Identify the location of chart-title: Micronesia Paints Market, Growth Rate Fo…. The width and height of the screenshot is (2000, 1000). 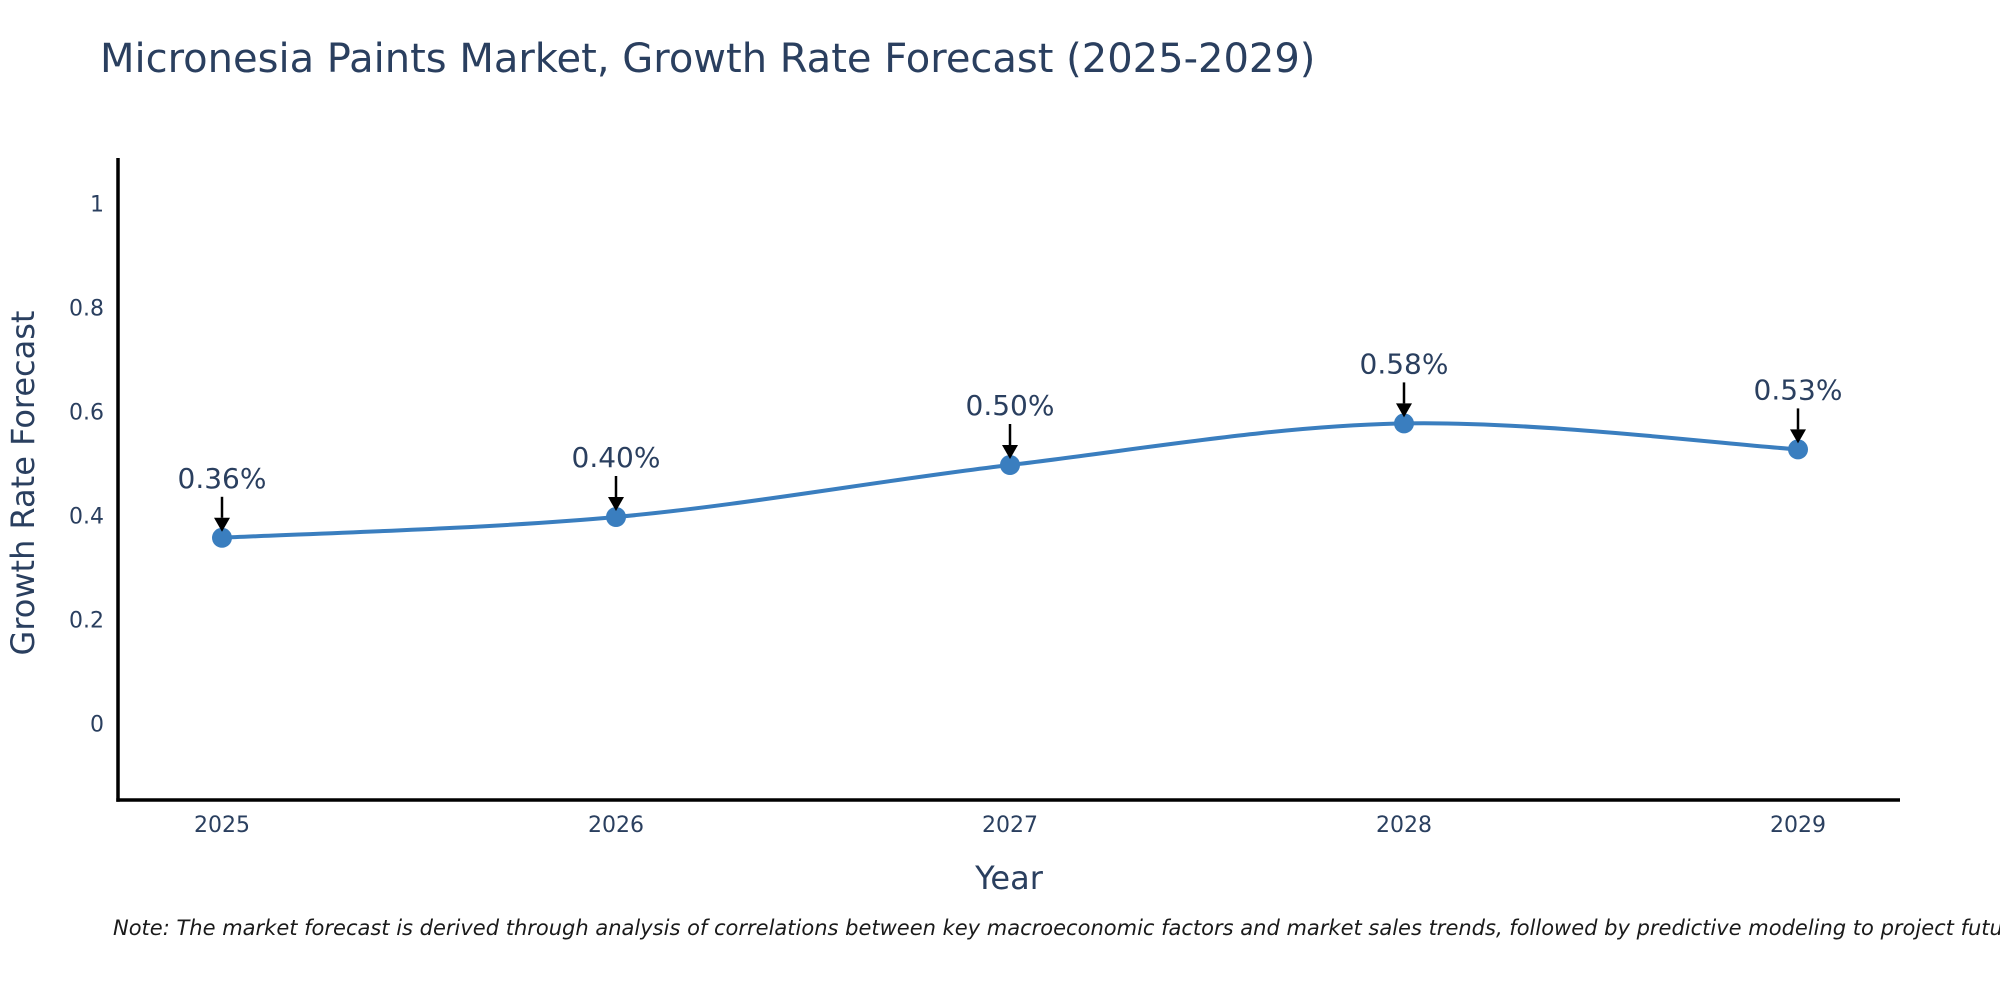
(708, 59).